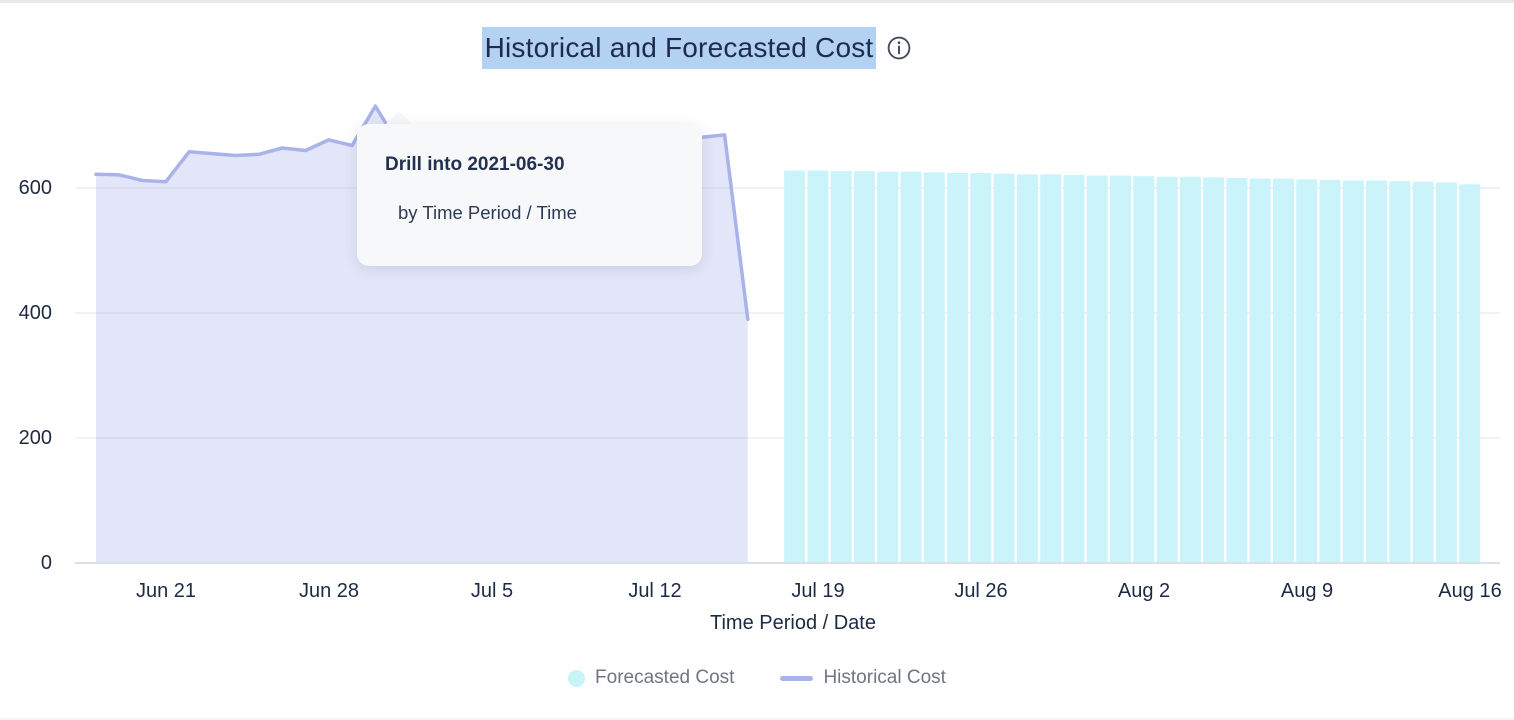  I want to click on x-tick-label: Jul 5, so click(492, 591).